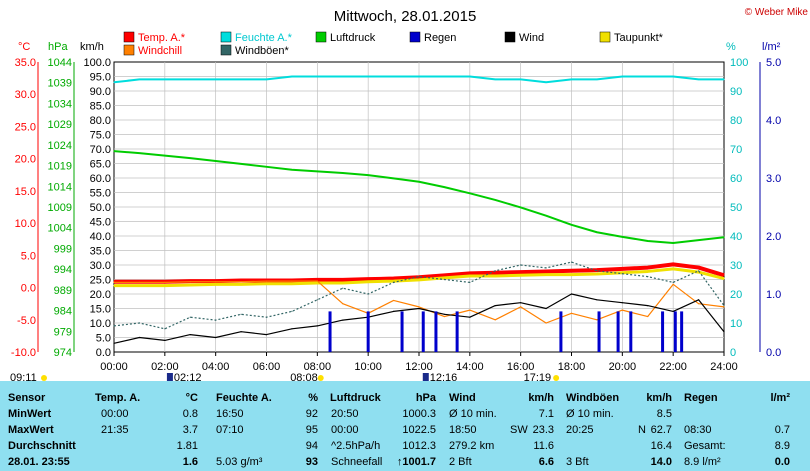 Image resolution: width=810 pixels, height=471 pixels. I want to click on cell-press-value: ↑1001.7, so click(416, 462).